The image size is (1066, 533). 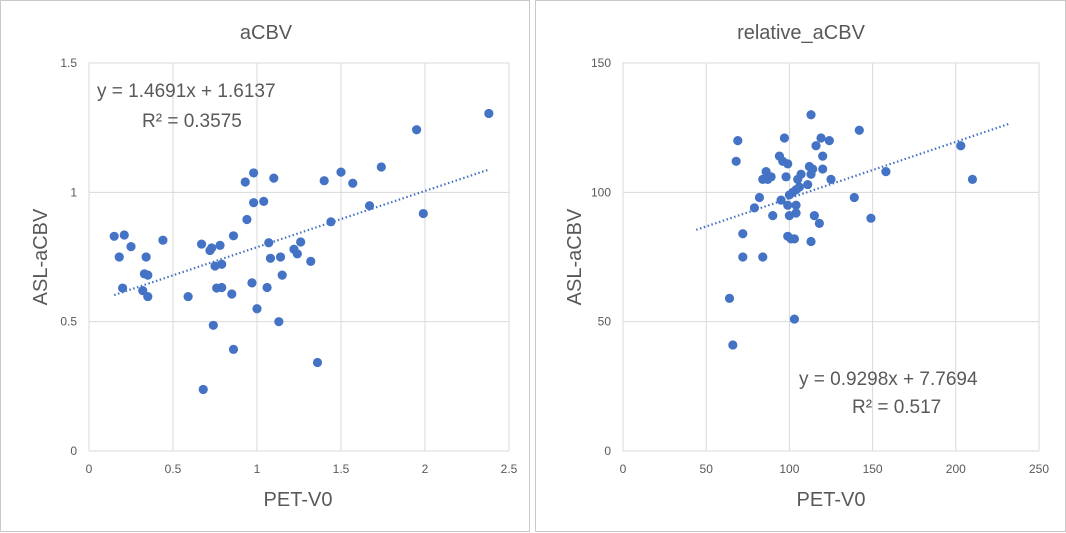 What do you see at coordinates (605, 322) in the screenshot?
I see `y-tick-label: 50` at bounding box center [605, 322].